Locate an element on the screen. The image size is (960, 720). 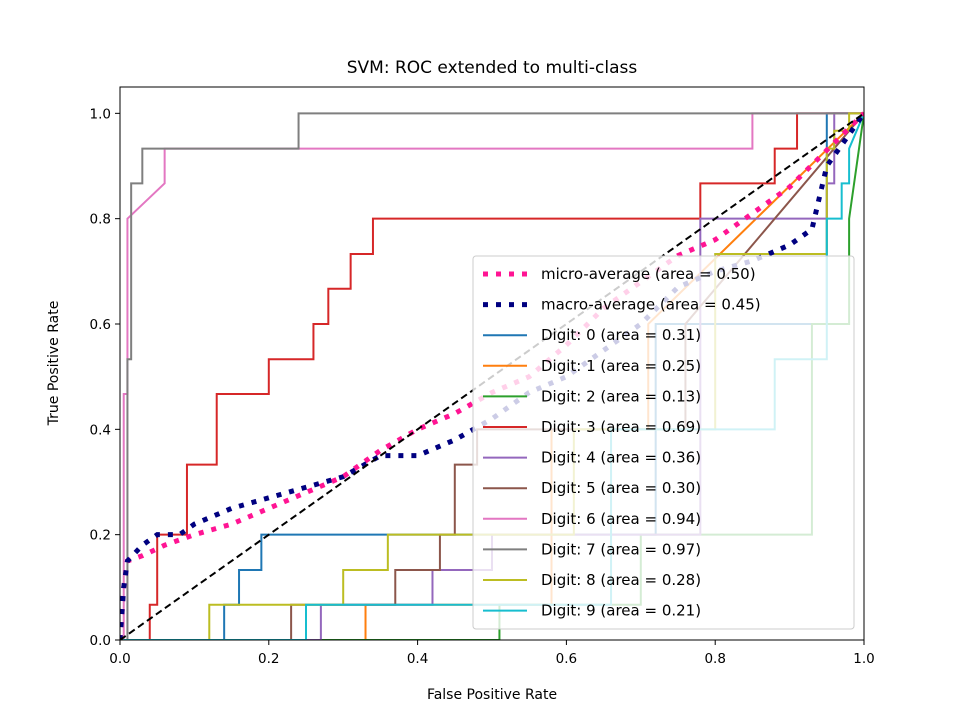
legend-label: Digit: 4 (area = 0.36) is located at coordinates (621, 458).